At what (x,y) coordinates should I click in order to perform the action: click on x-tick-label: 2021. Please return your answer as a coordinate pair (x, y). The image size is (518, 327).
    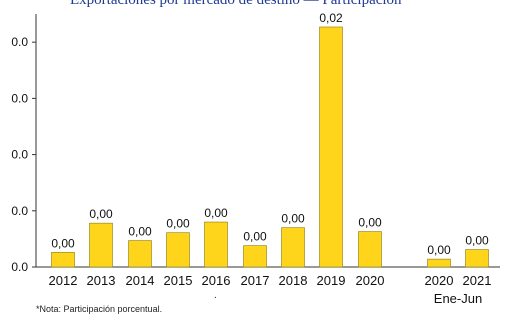
    Looking at the image, I should click on (477, 280).